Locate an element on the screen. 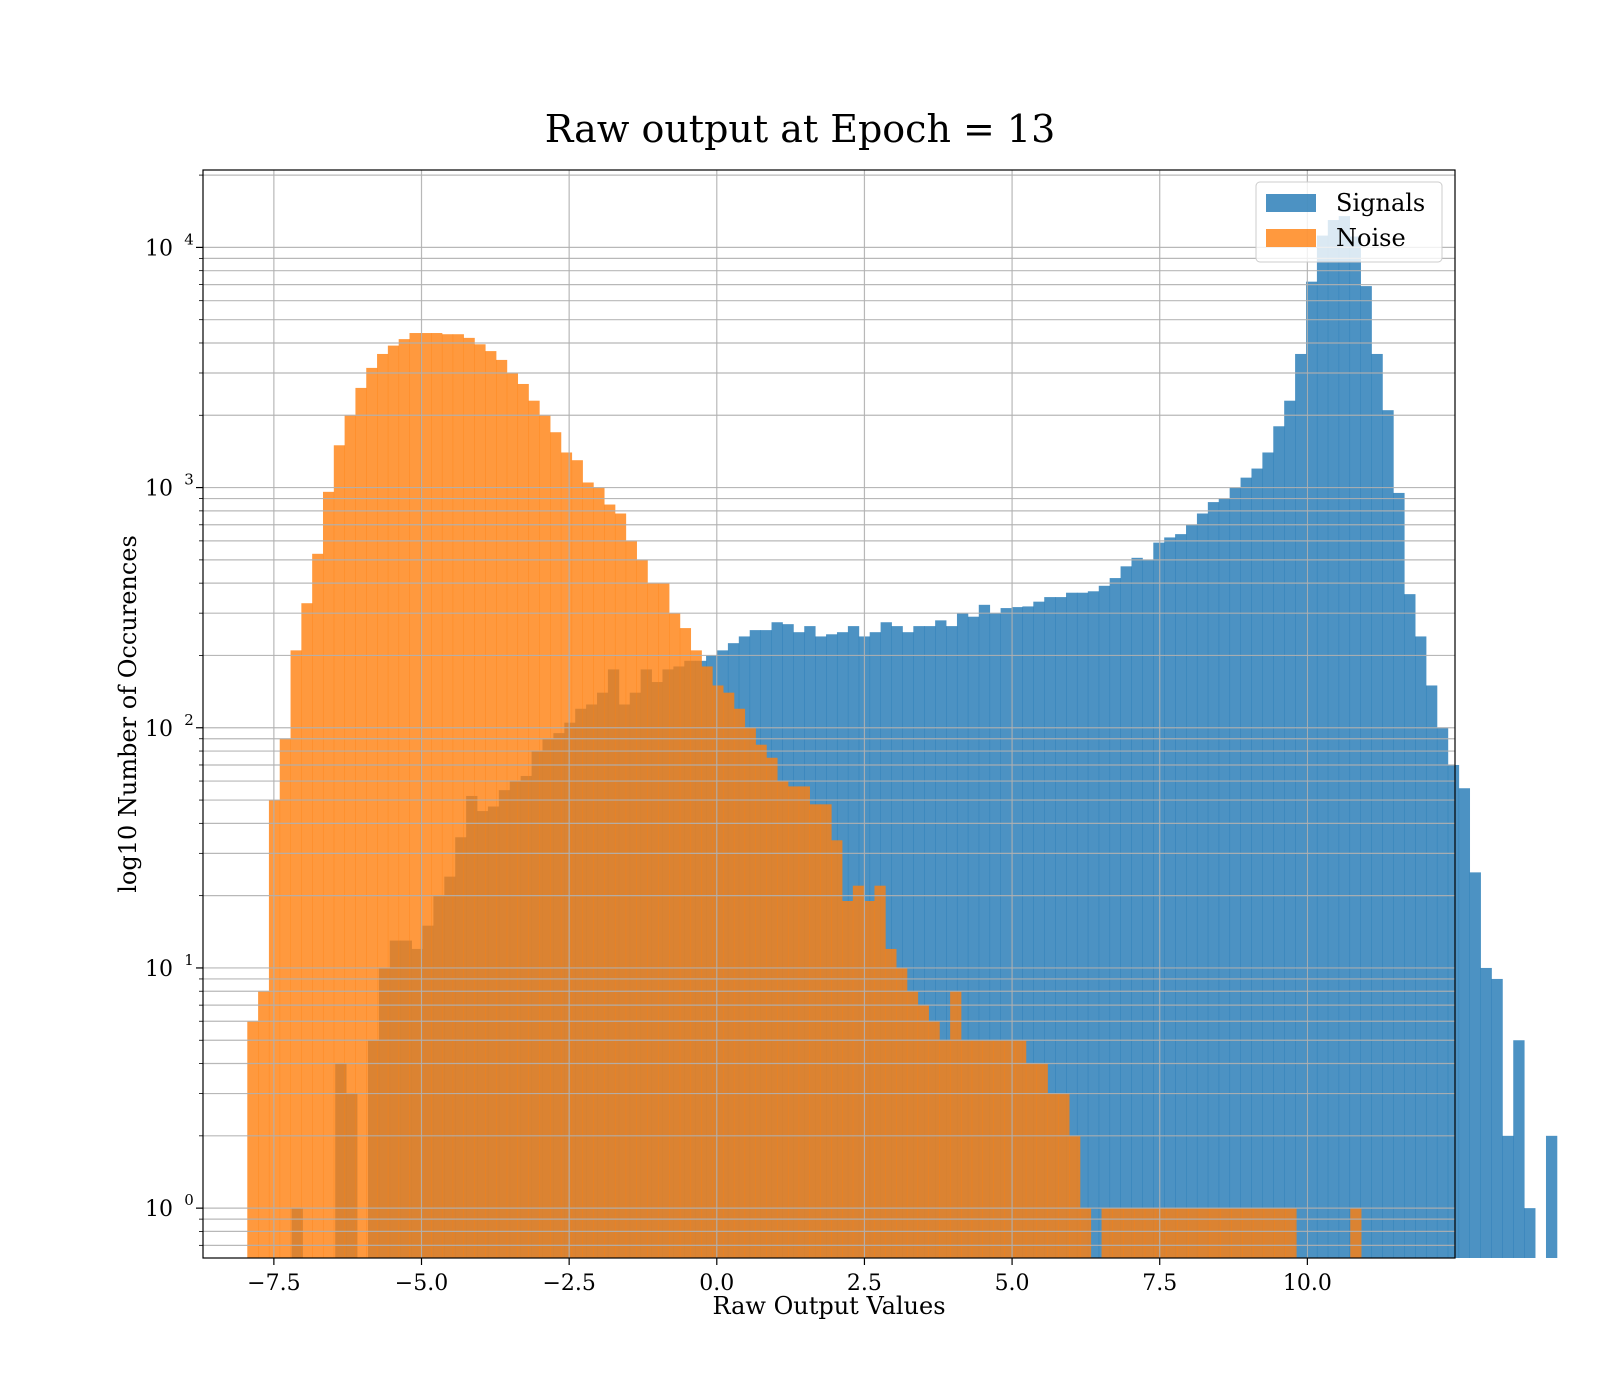 This screenshot has width=1600, height=1400. x-tick-label: 2.5 is located at coordinates (864, 1283).